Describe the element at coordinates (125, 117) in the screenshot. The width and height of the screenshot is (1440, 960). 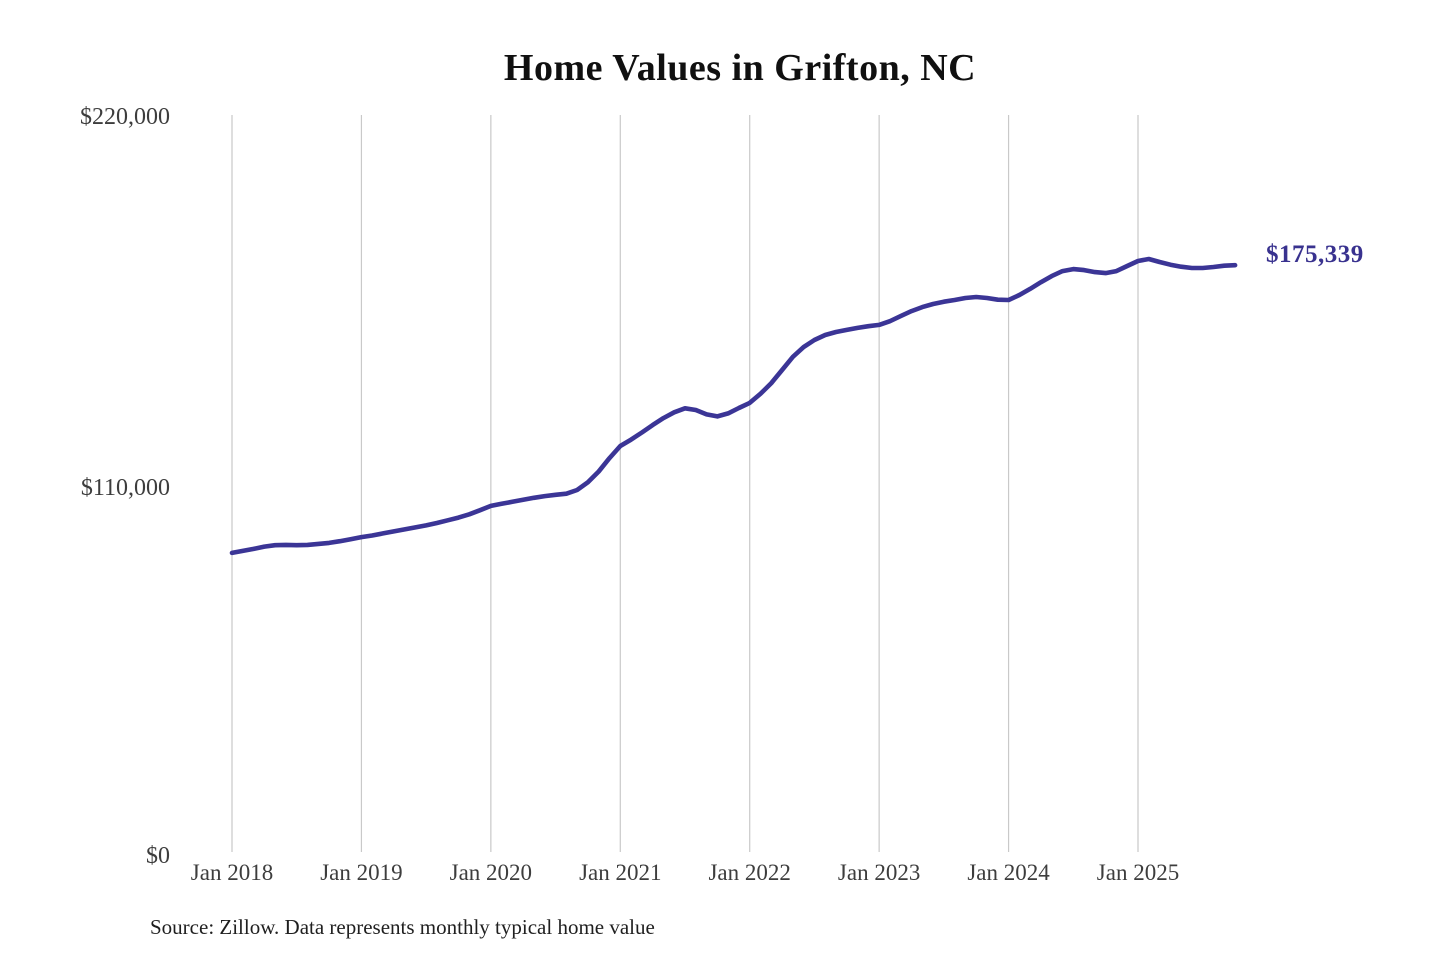
I see `y-axis-tick-label-top: $220,000` at that location.